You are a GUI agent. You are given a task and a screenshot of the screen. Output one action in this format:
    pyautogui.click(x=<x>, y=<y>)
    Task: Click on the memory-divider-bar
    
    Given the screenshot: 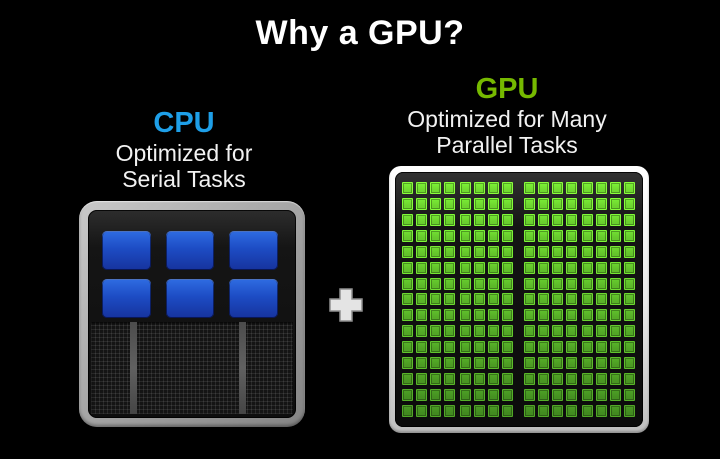 What is the action you would take?
    pyautogui.click(x=243, y=368)
    